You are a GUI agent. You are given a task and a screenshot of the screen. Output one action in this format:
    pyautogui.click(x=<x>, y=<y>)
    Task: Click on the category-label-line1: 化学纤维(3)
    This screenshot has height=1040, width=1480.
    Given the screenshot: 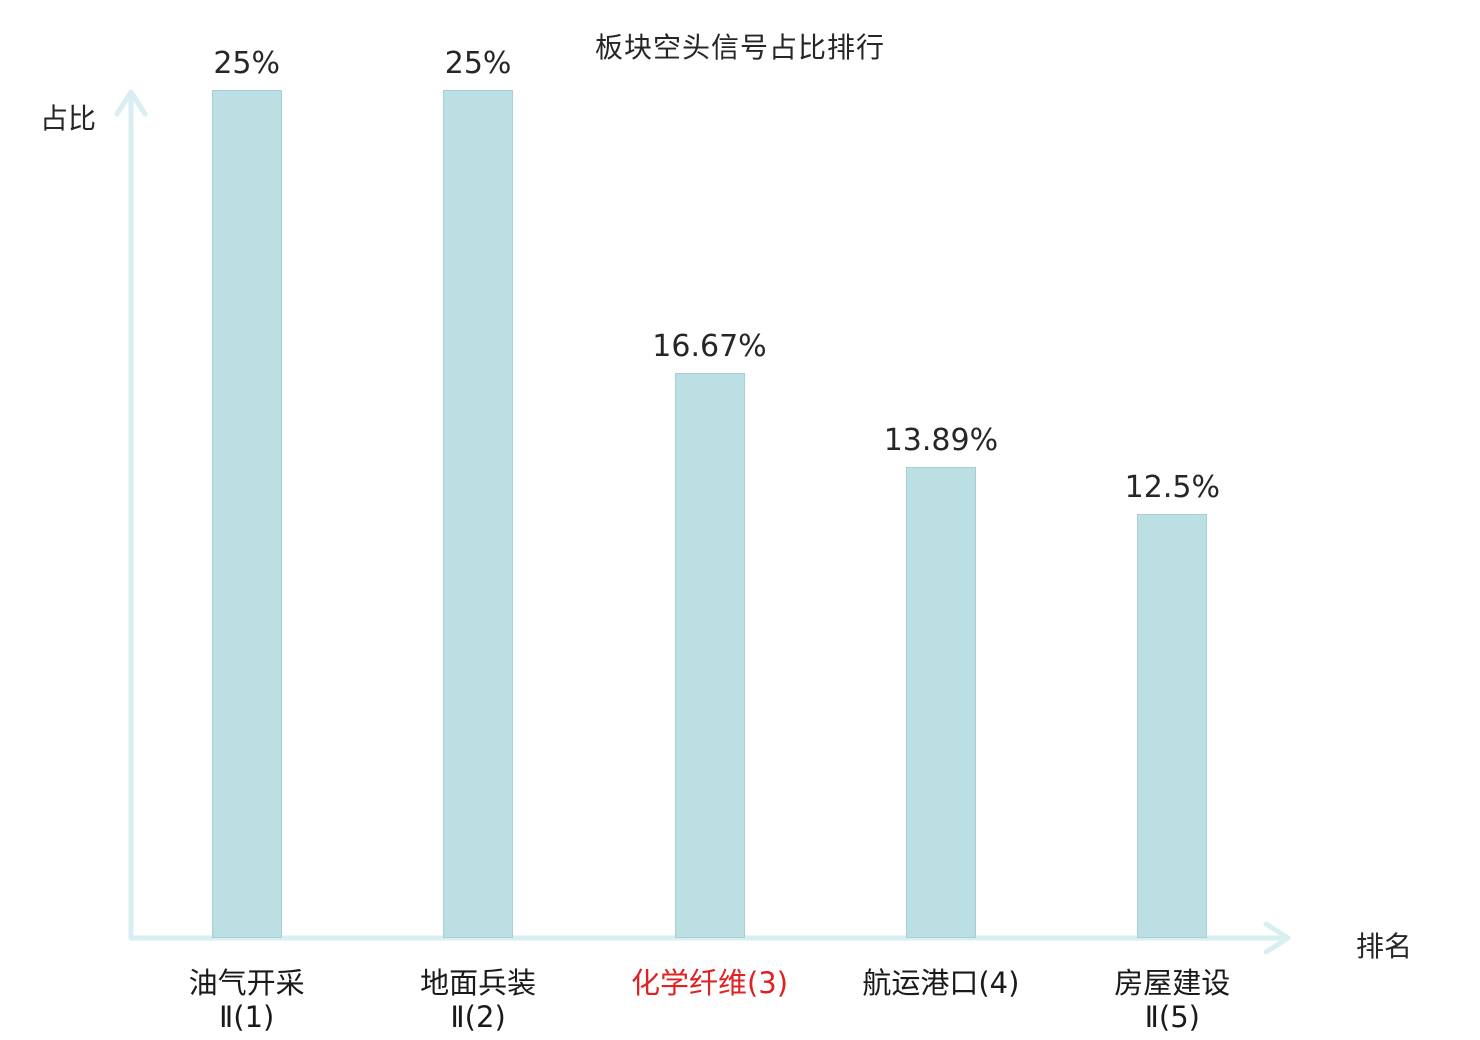 What is the action you would take?
    pyautogui.click(x=709, y=983)
    